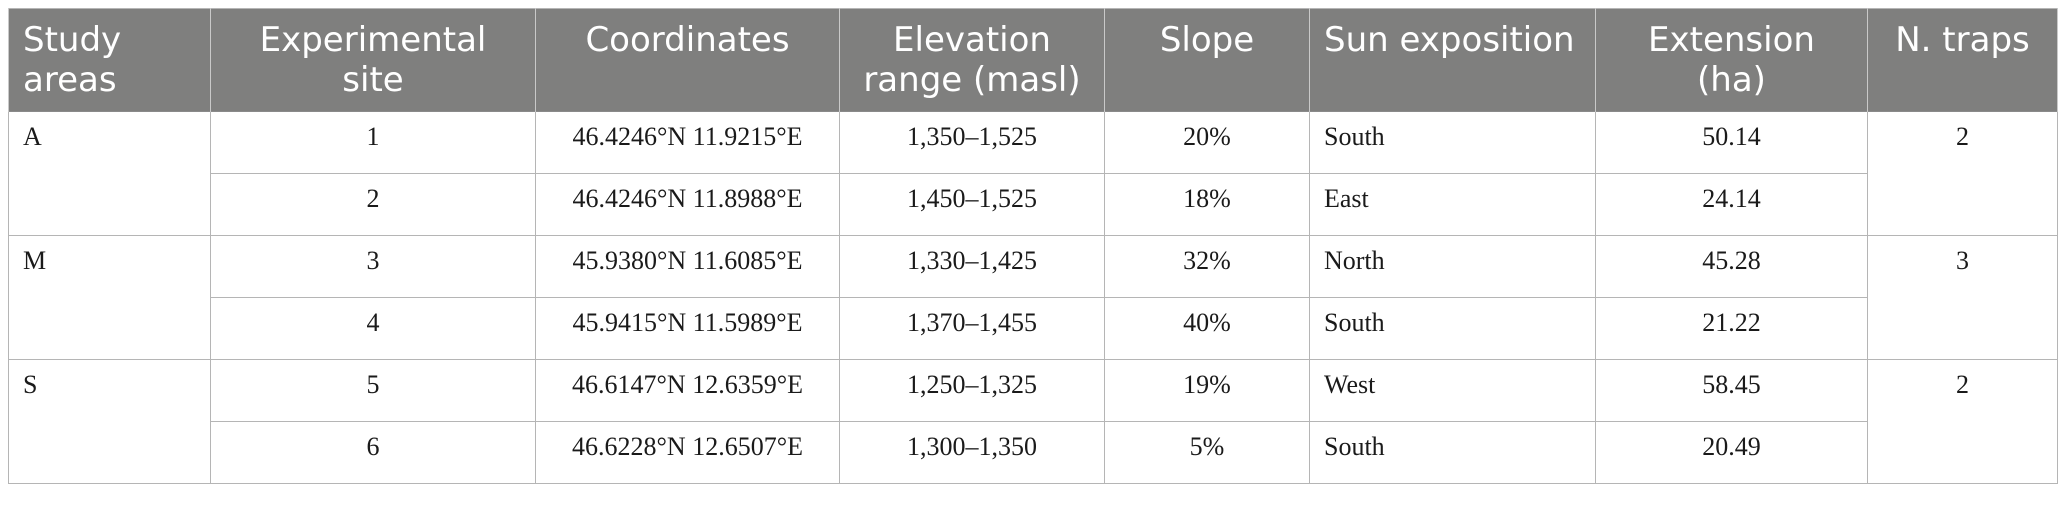  I want to click on extension-cell: 58.45, so click(1731, 390).